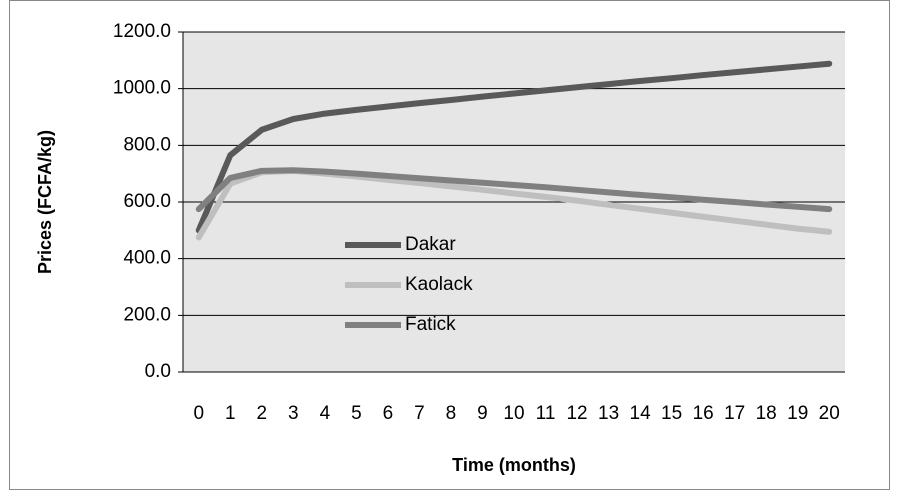 The width and height of the screenshot is (897, 490). What do you see at coordinates (158, 371) in the screenshot?
I see `y-tick-label: 0.0` at bounding box center [158, 371].